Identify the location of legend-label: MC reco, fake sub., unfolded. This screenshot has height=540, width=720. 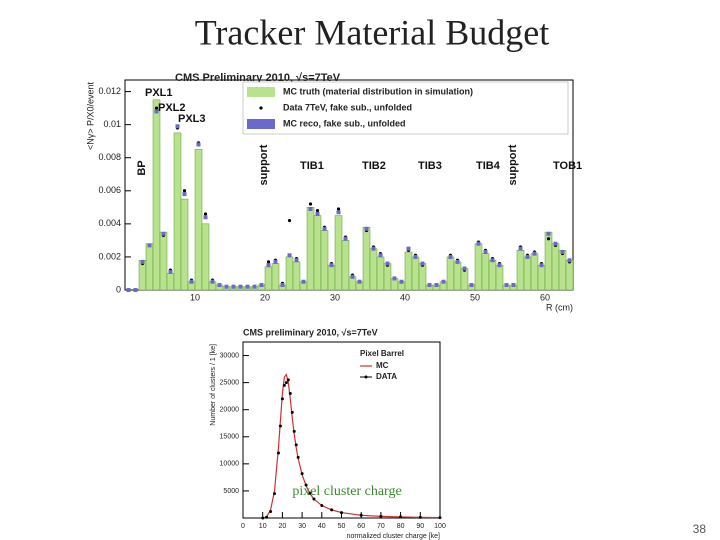
(344, 123).